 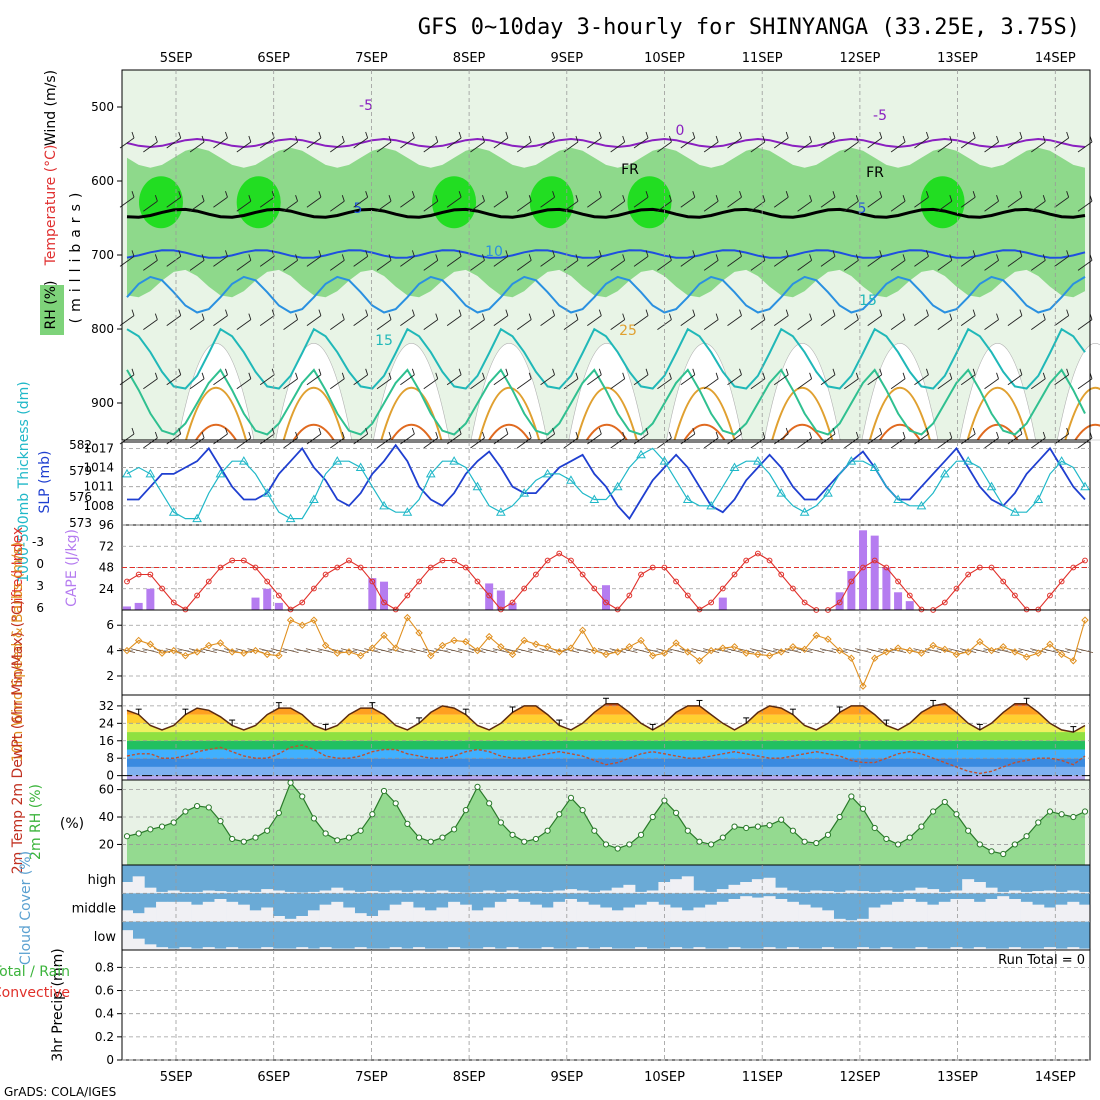 I want to click on y-tick-label: 0.8, so click(x=104, y=967).